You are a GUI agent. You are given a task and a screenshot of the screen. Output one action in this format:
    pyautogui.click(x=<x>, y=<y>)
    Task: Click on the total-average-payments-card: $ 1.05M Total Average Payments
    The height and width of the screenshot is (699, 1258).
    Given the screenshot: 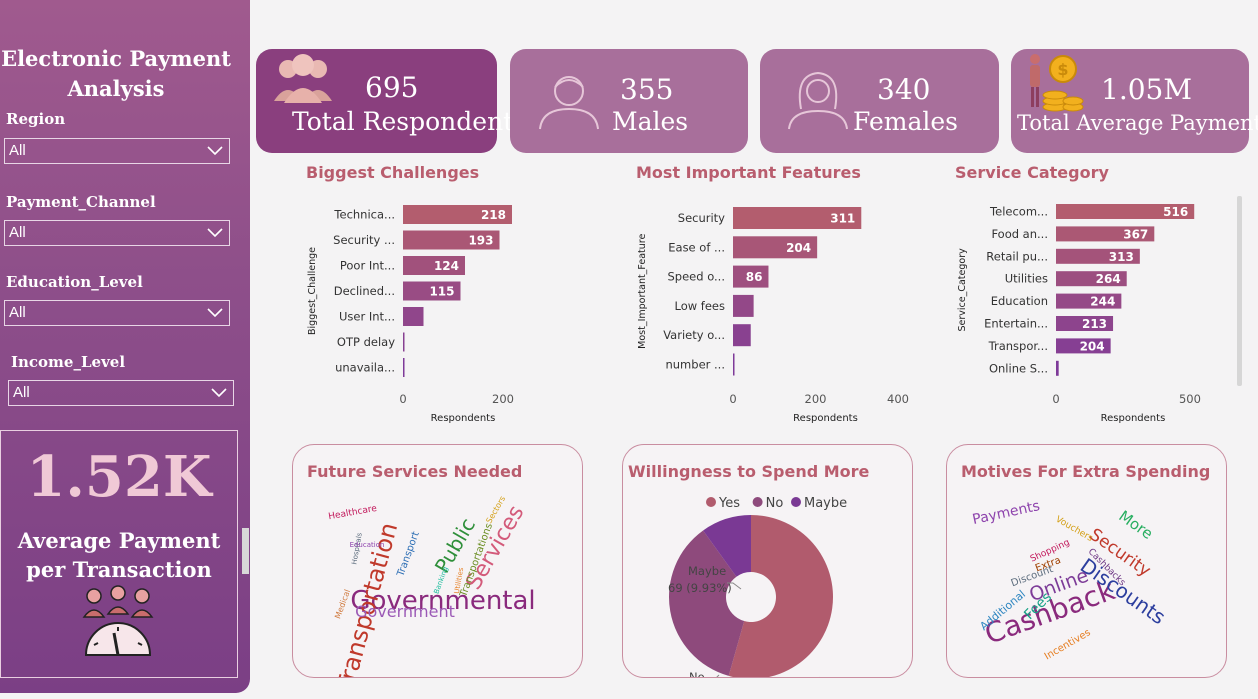 What is the action you would take?
    pyautogui.click(x=1134, y=101)
    